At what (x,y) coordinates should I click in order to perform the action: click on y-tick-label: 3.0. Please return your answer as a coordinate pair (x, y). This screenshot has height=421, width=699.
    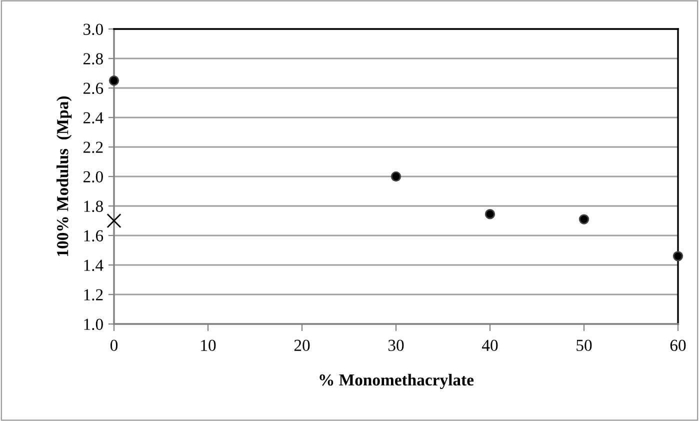
    Looking at the image, I should click on (93, 30).